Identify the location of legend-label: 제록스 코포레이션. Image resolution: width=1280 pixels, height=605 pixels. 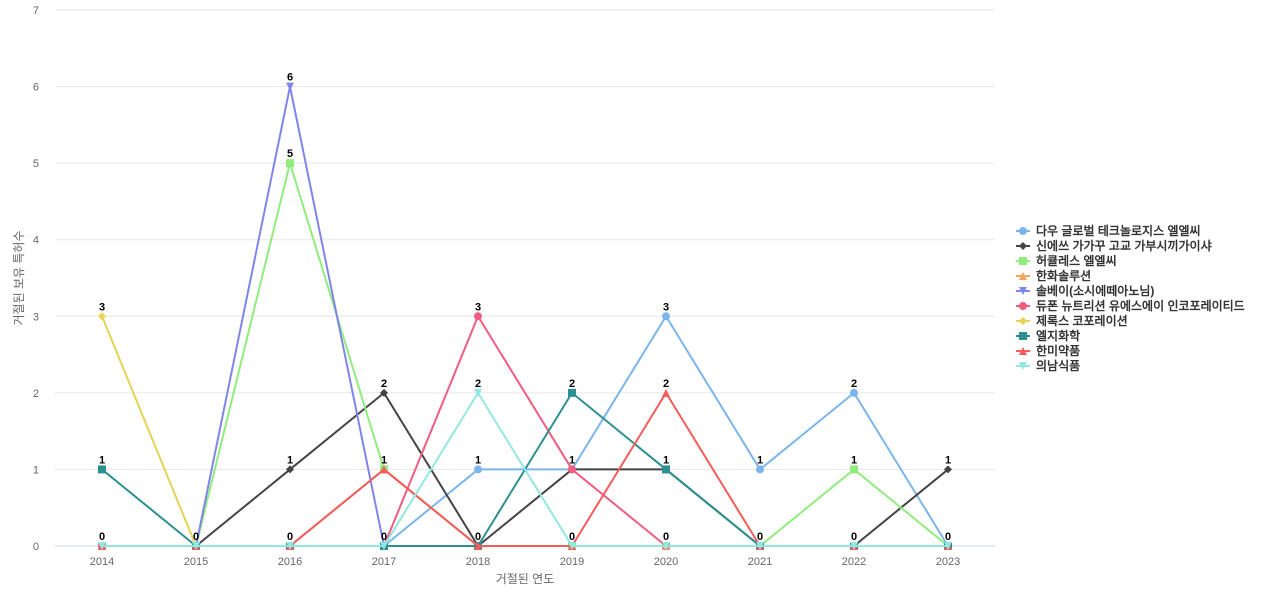
(1082, 320).